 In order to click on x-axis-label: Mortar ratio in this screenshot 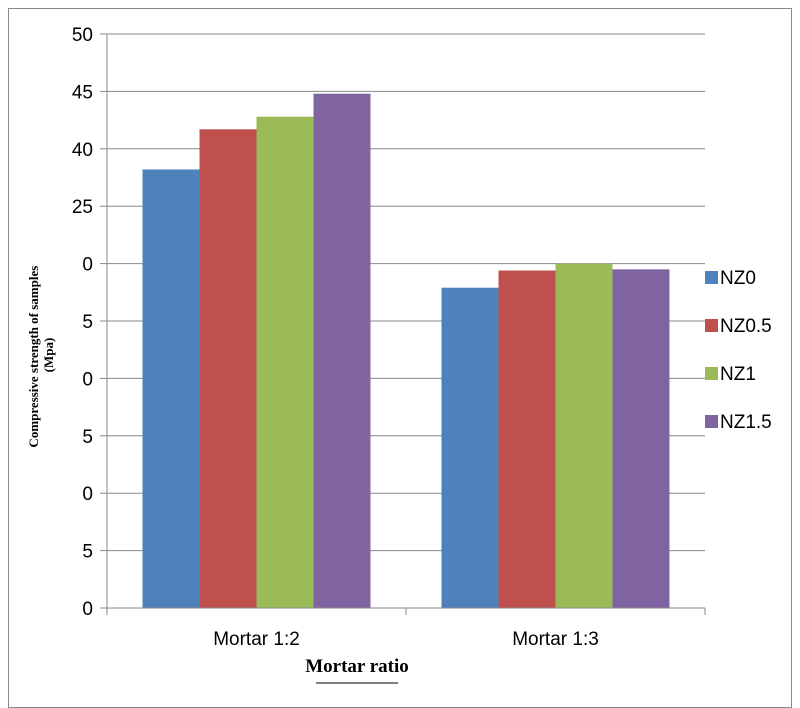, I will do `click(357, 666)`.